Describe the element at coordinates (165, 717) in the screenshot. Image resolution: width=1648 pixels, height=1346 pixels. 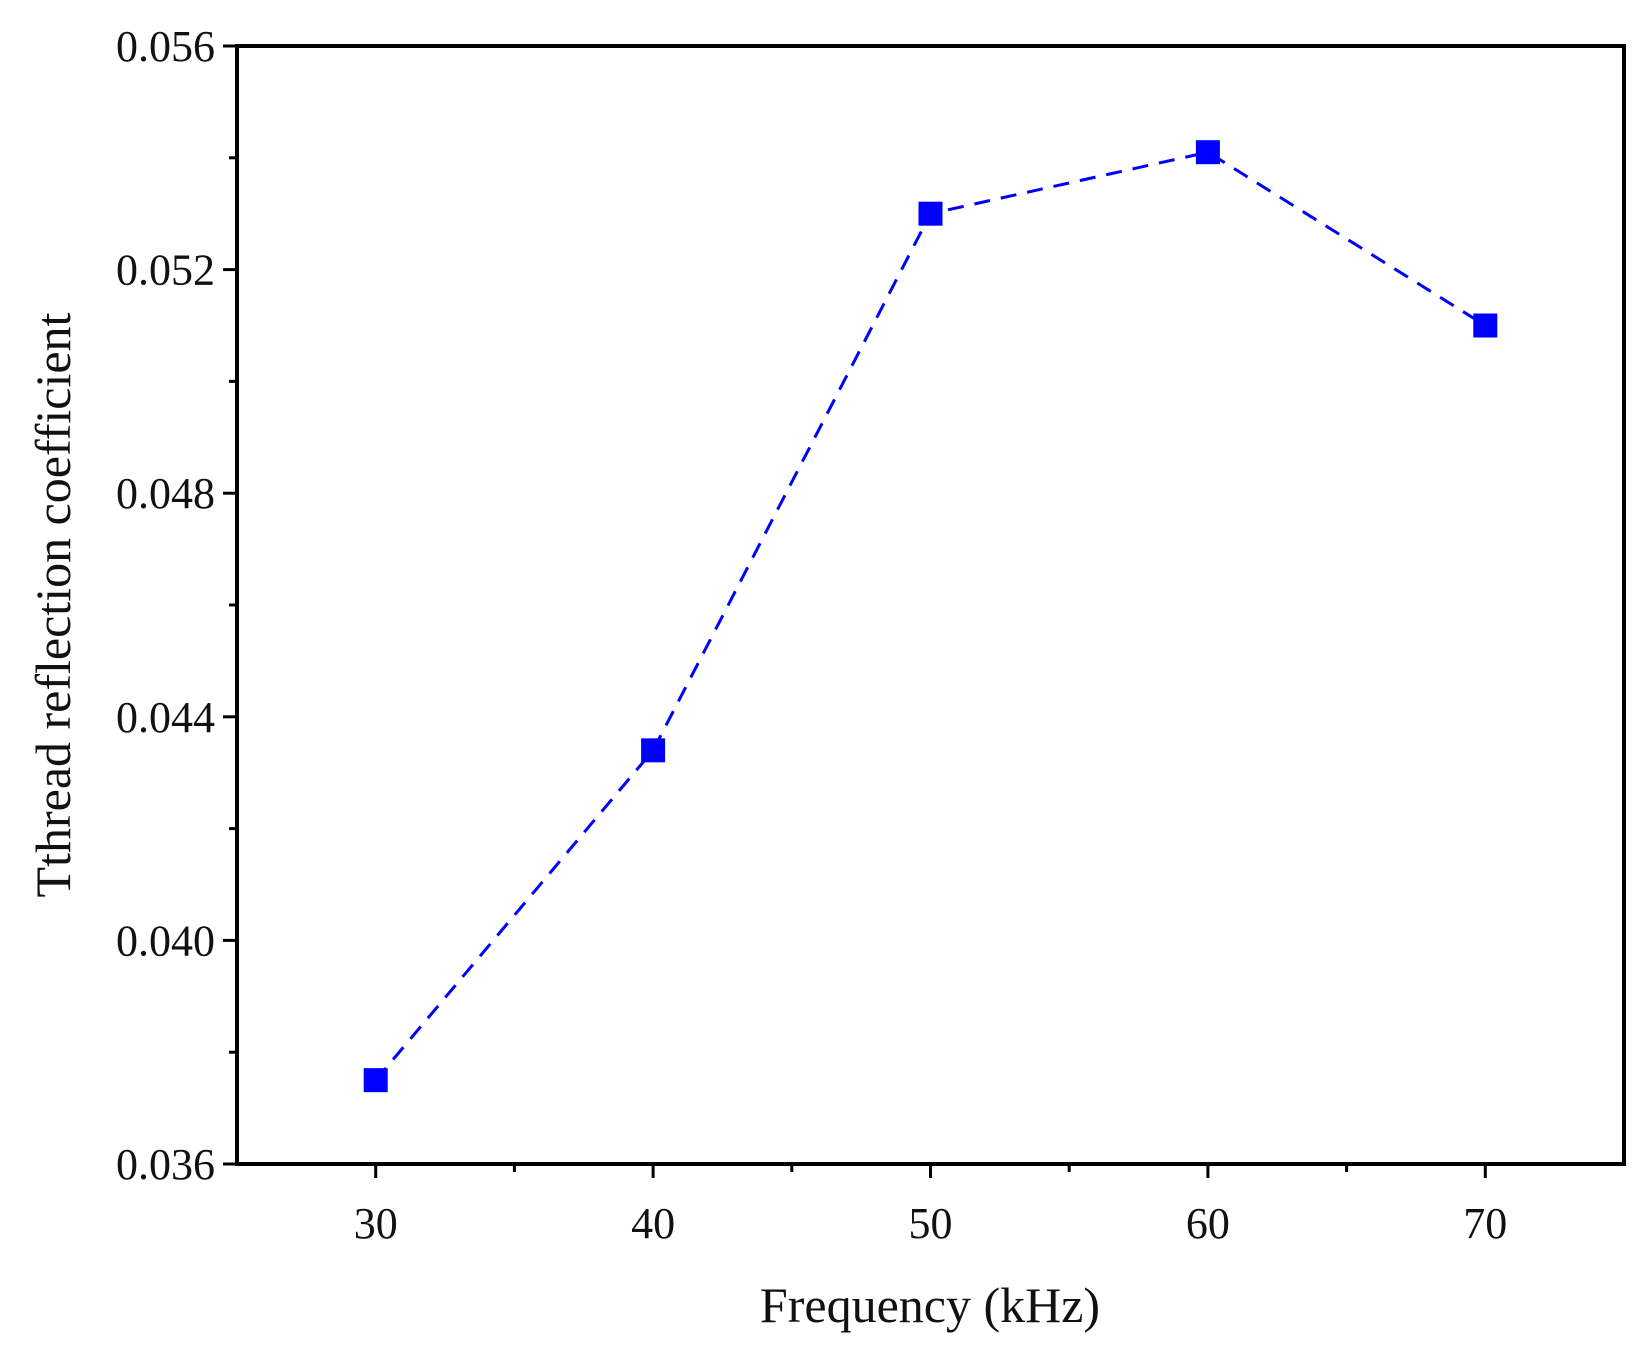
I see `y-tick-label: 0.044` at that location.